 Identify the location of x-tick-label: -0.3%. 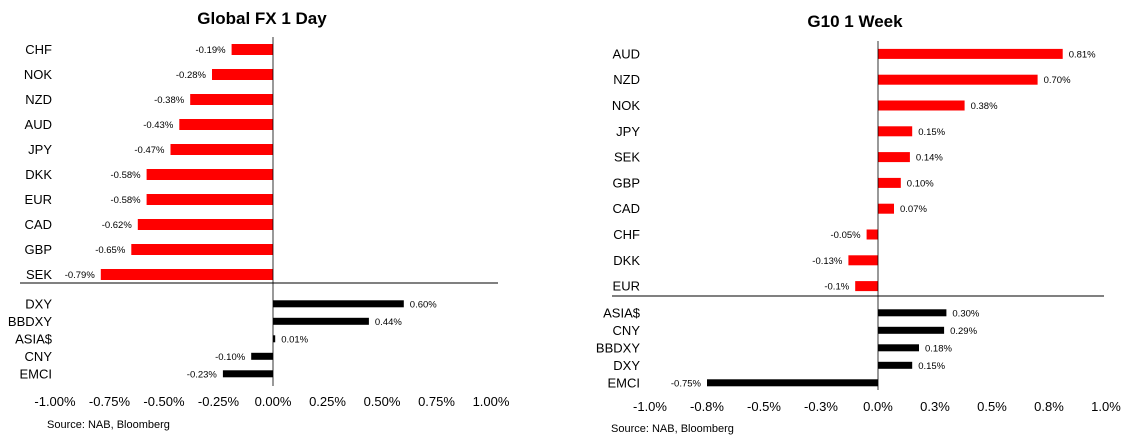
(821, 406).